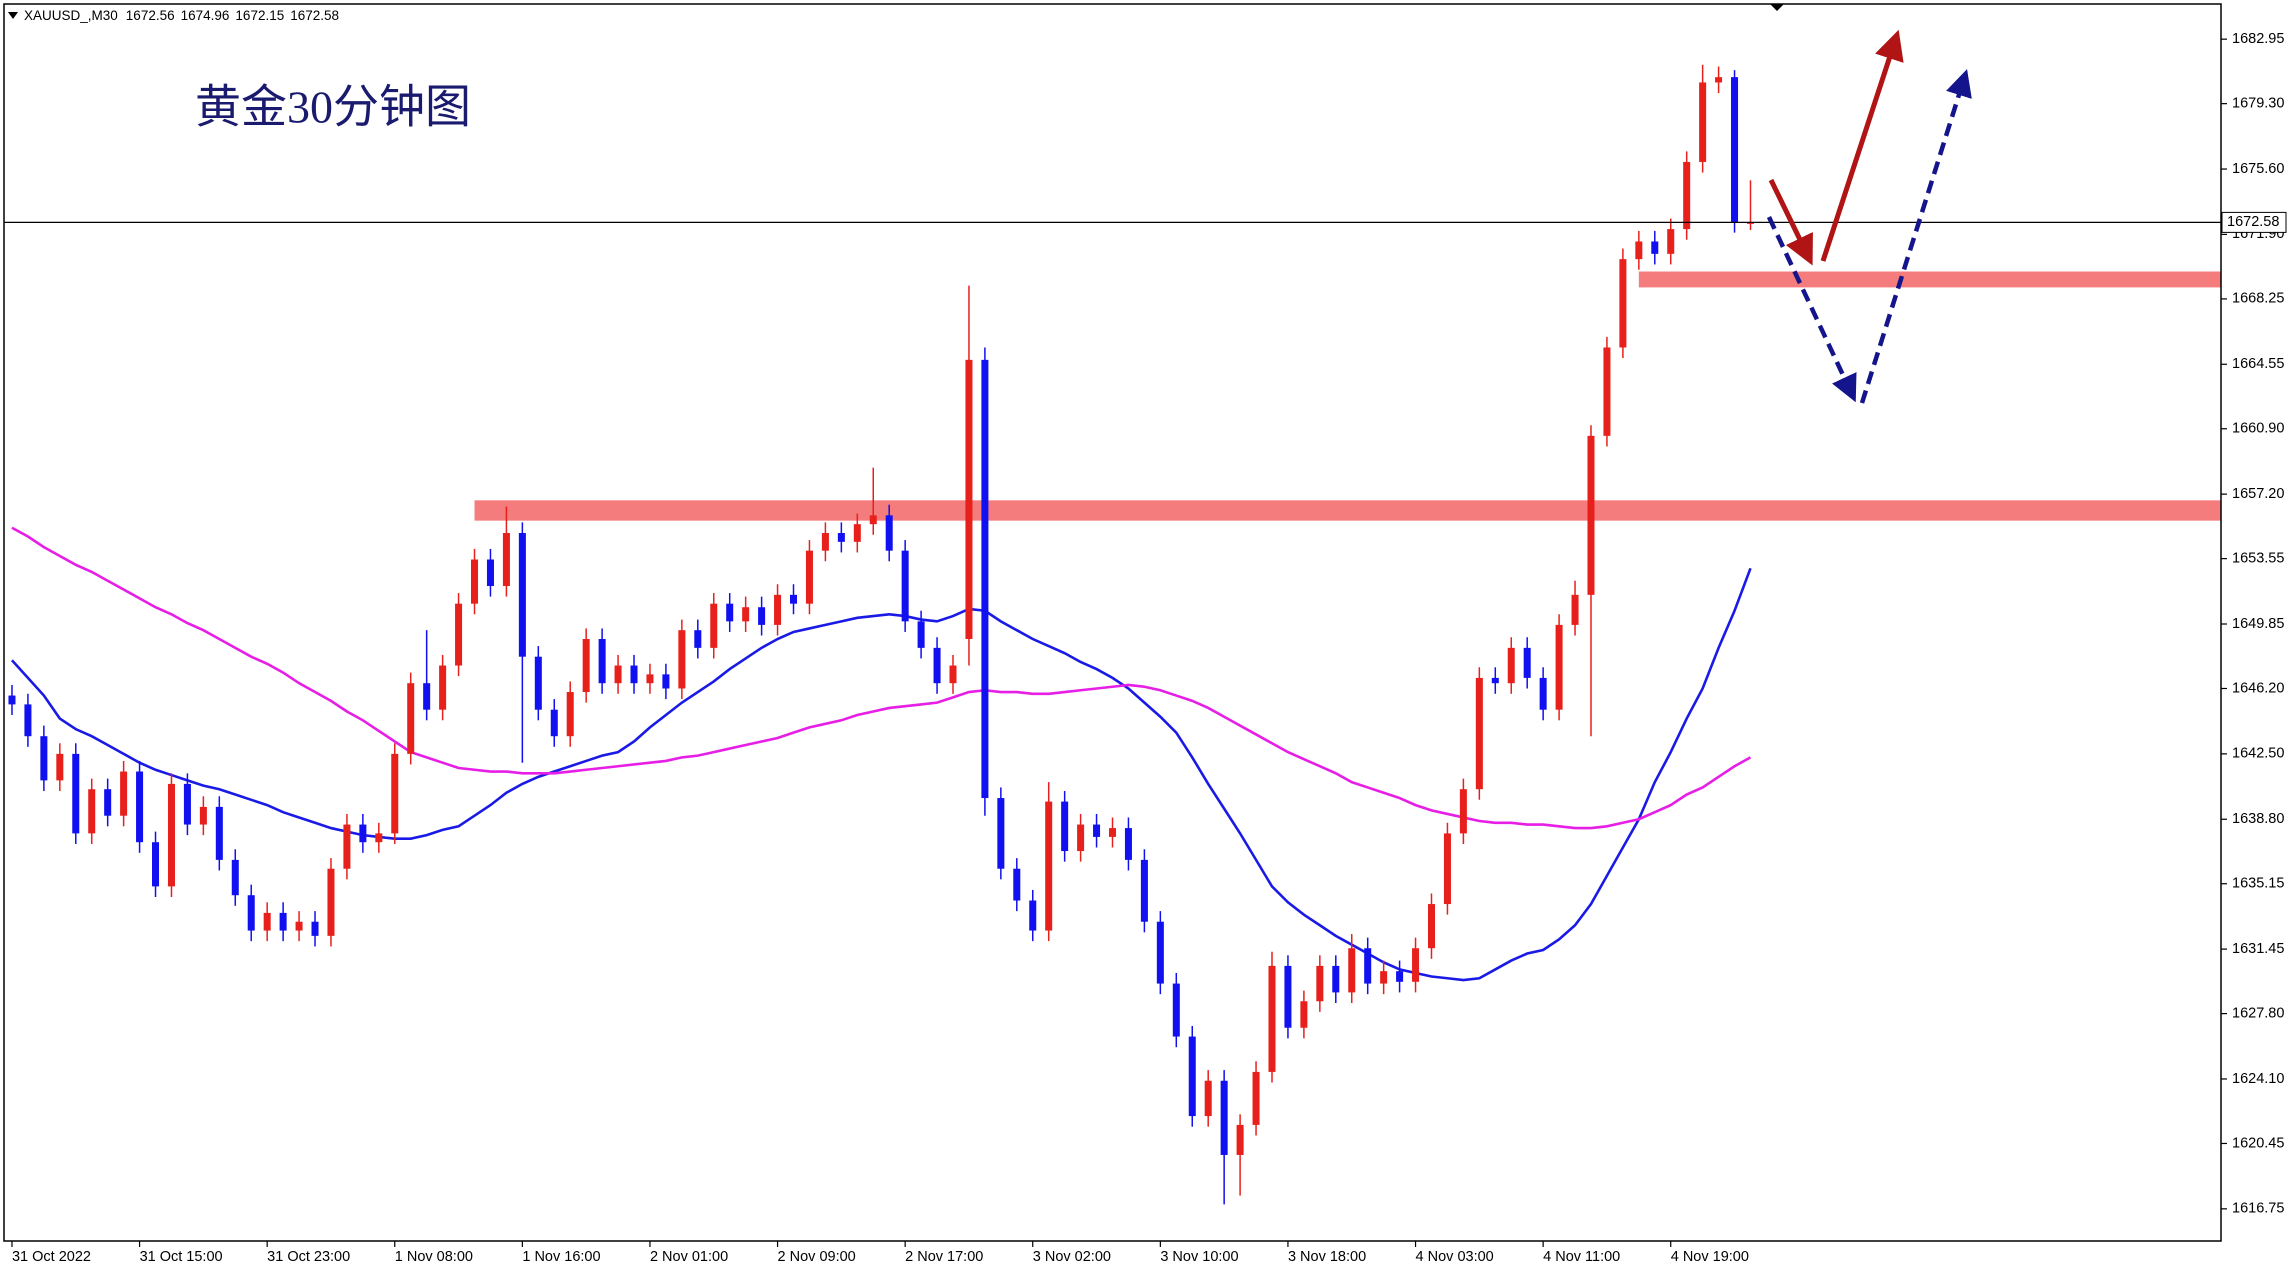 Image resolution: width=2296 pixels, height=1277 pixels. Describe the element at coordinates (181, 1257) in the screenshot. I see `x-tick-label: 31 Oct 15:00` at that location.